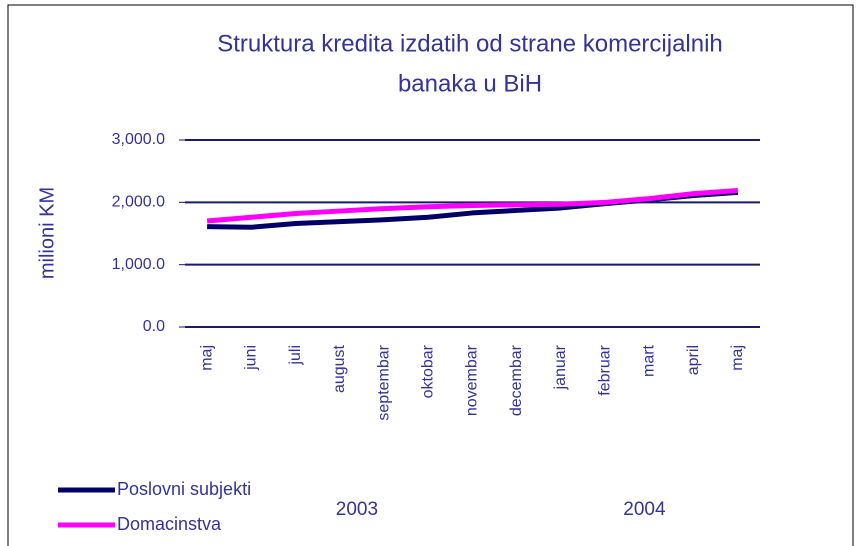  What do you see at coordinates (154, 326) in the screenshot?
I see `y-tick-label: 0.0` at bounding box center [154, 326].